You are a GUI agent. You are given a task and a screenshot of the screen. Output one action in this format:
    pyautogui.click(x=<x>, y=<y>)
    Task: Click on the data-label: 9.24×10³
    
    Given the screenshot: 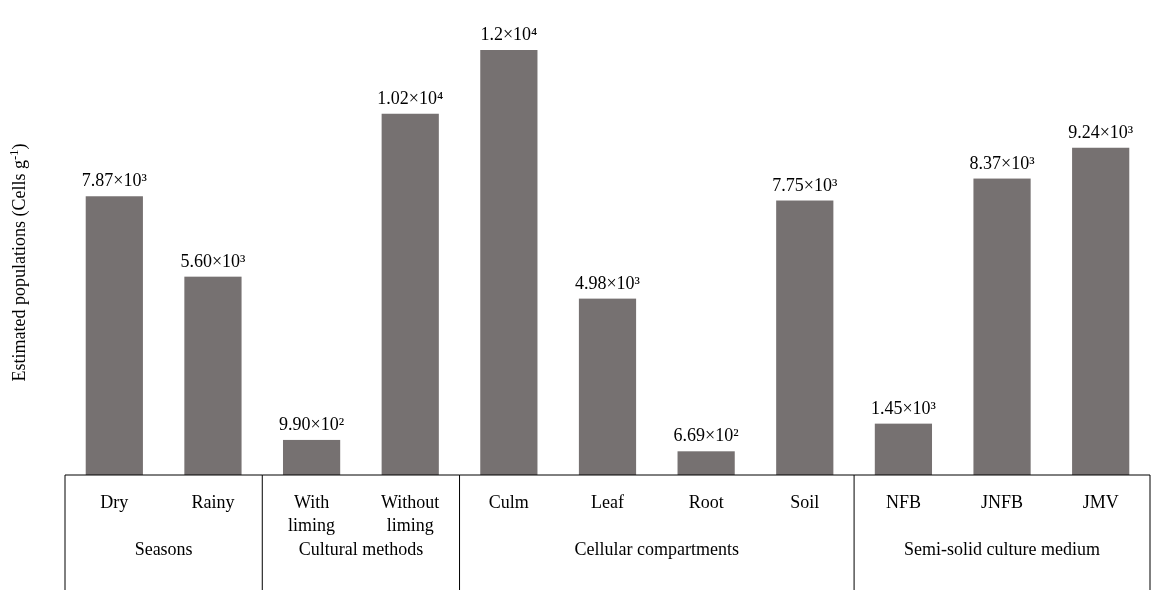 What is the action you would take?
    pyautogui.click(x=1101, y=131)
    